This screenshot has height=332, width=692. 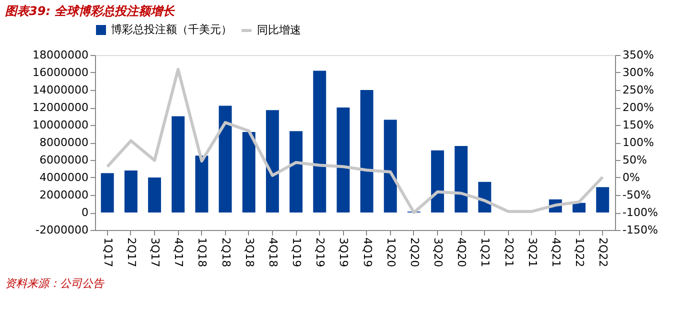 What do you see at coordinates (485, 253) in the screenshot?
I see `x-tick-label: 1Q21` at bounding box center [485, 253].